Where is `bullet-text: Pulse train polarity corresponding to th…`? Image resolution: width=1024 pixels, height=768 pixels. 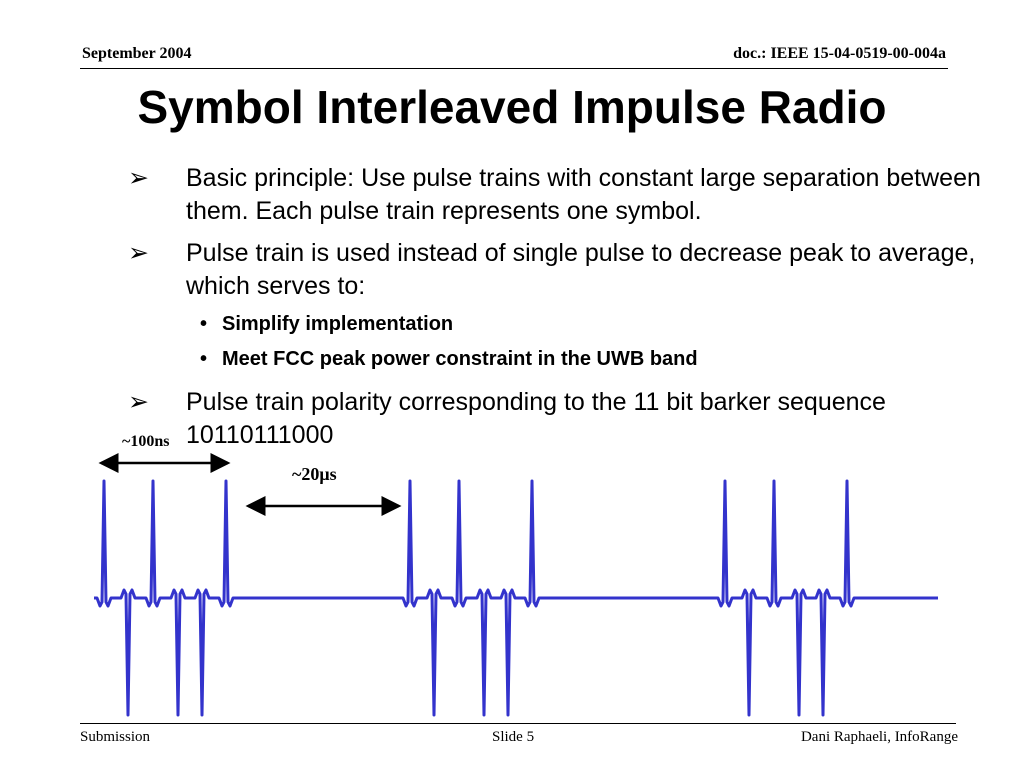
bullet-text: Pulse train polarity corresponding to th… is located at coordinates (536, 418).